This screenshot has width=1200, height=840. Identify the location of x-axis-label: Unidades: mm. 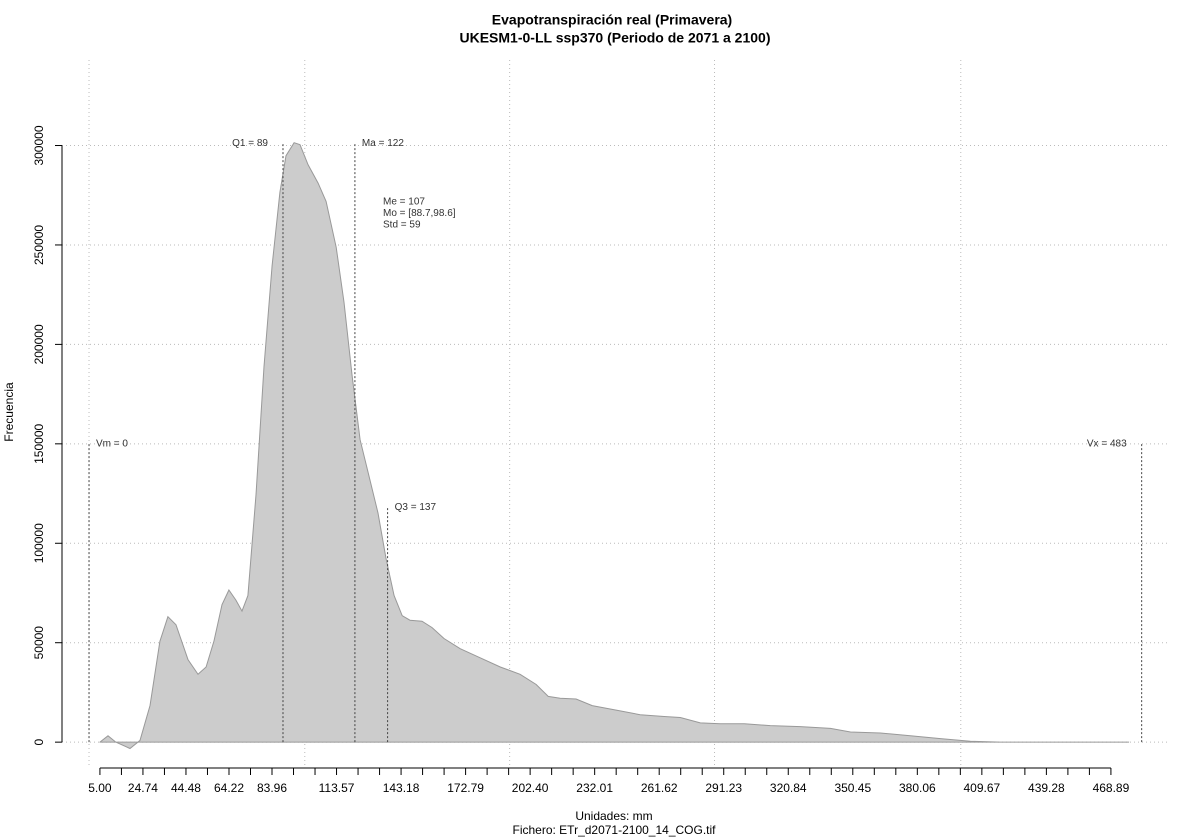
(613, 816).